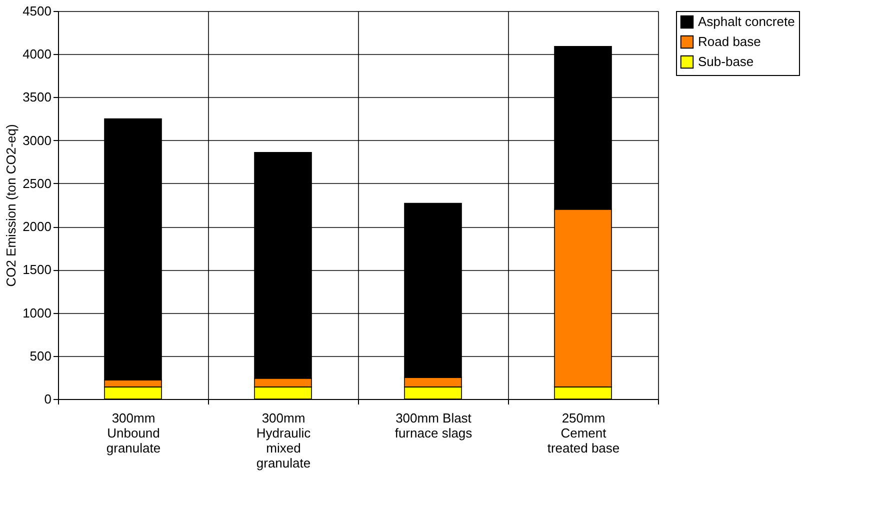 Image resolution: width=886 pixels, height=532 pixels. Describe the element at coordinates (37, 183) in the screenshot. I see `y-tick-label: 2500` at that location.